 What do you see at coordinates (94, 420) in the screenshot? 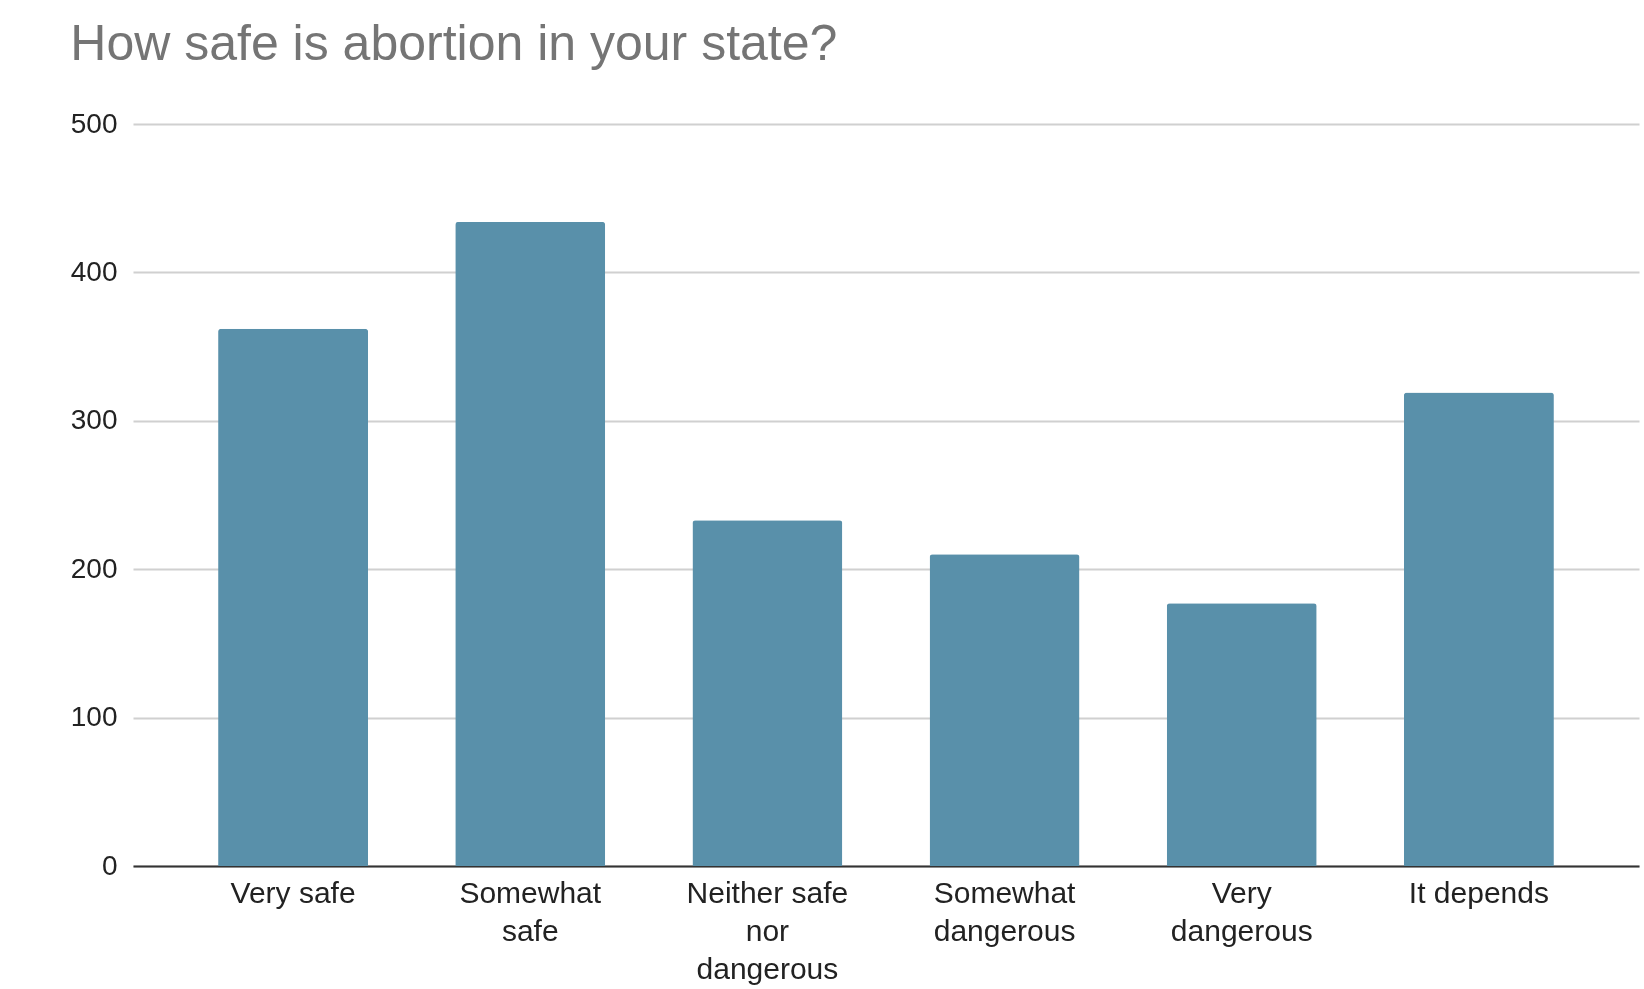
I see `y-tick-label: 300` at bounding box center [94, 420].